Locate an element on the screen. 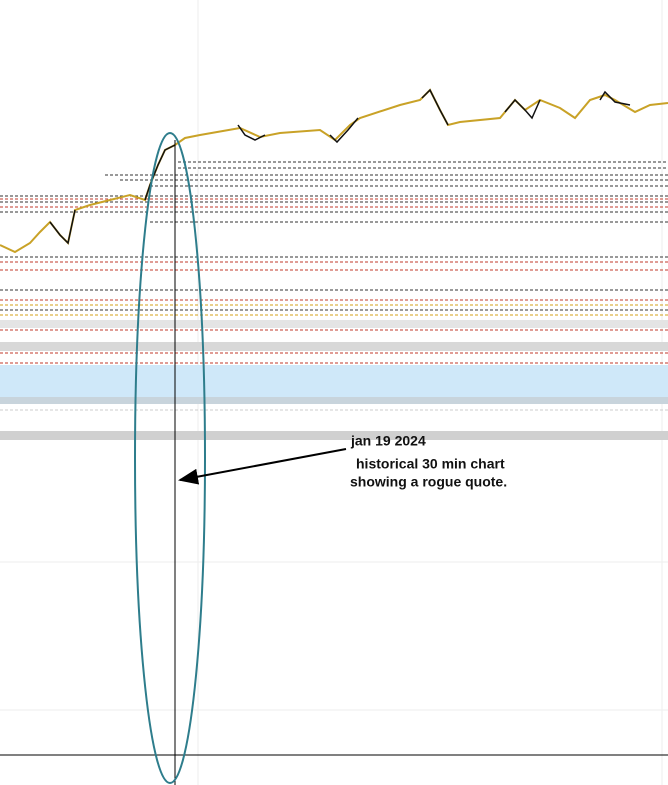 This screenshot has height=785, width=668. annotation-arrow is located at coordinates (262, 466).